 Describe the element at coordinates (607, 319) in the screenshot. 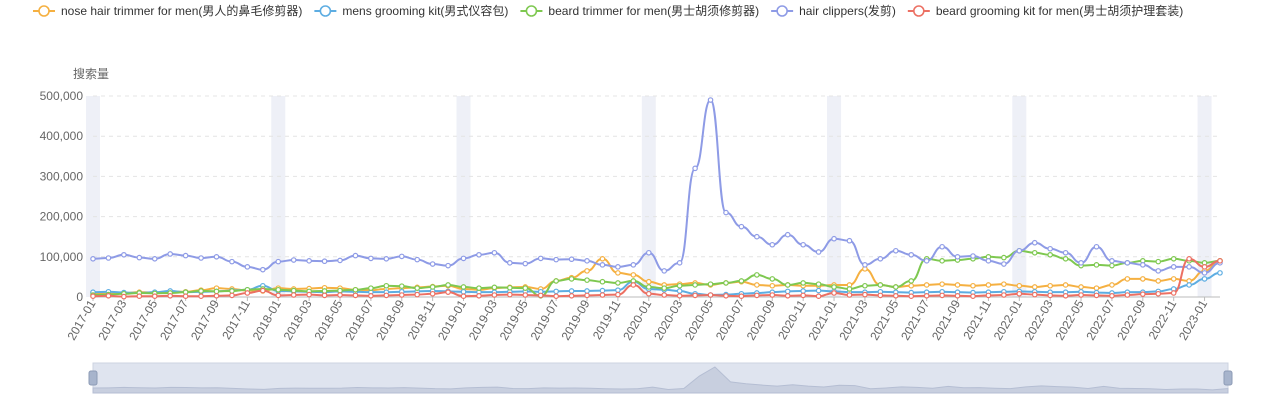

I see `x-tick-label: 2019-11` at that location.